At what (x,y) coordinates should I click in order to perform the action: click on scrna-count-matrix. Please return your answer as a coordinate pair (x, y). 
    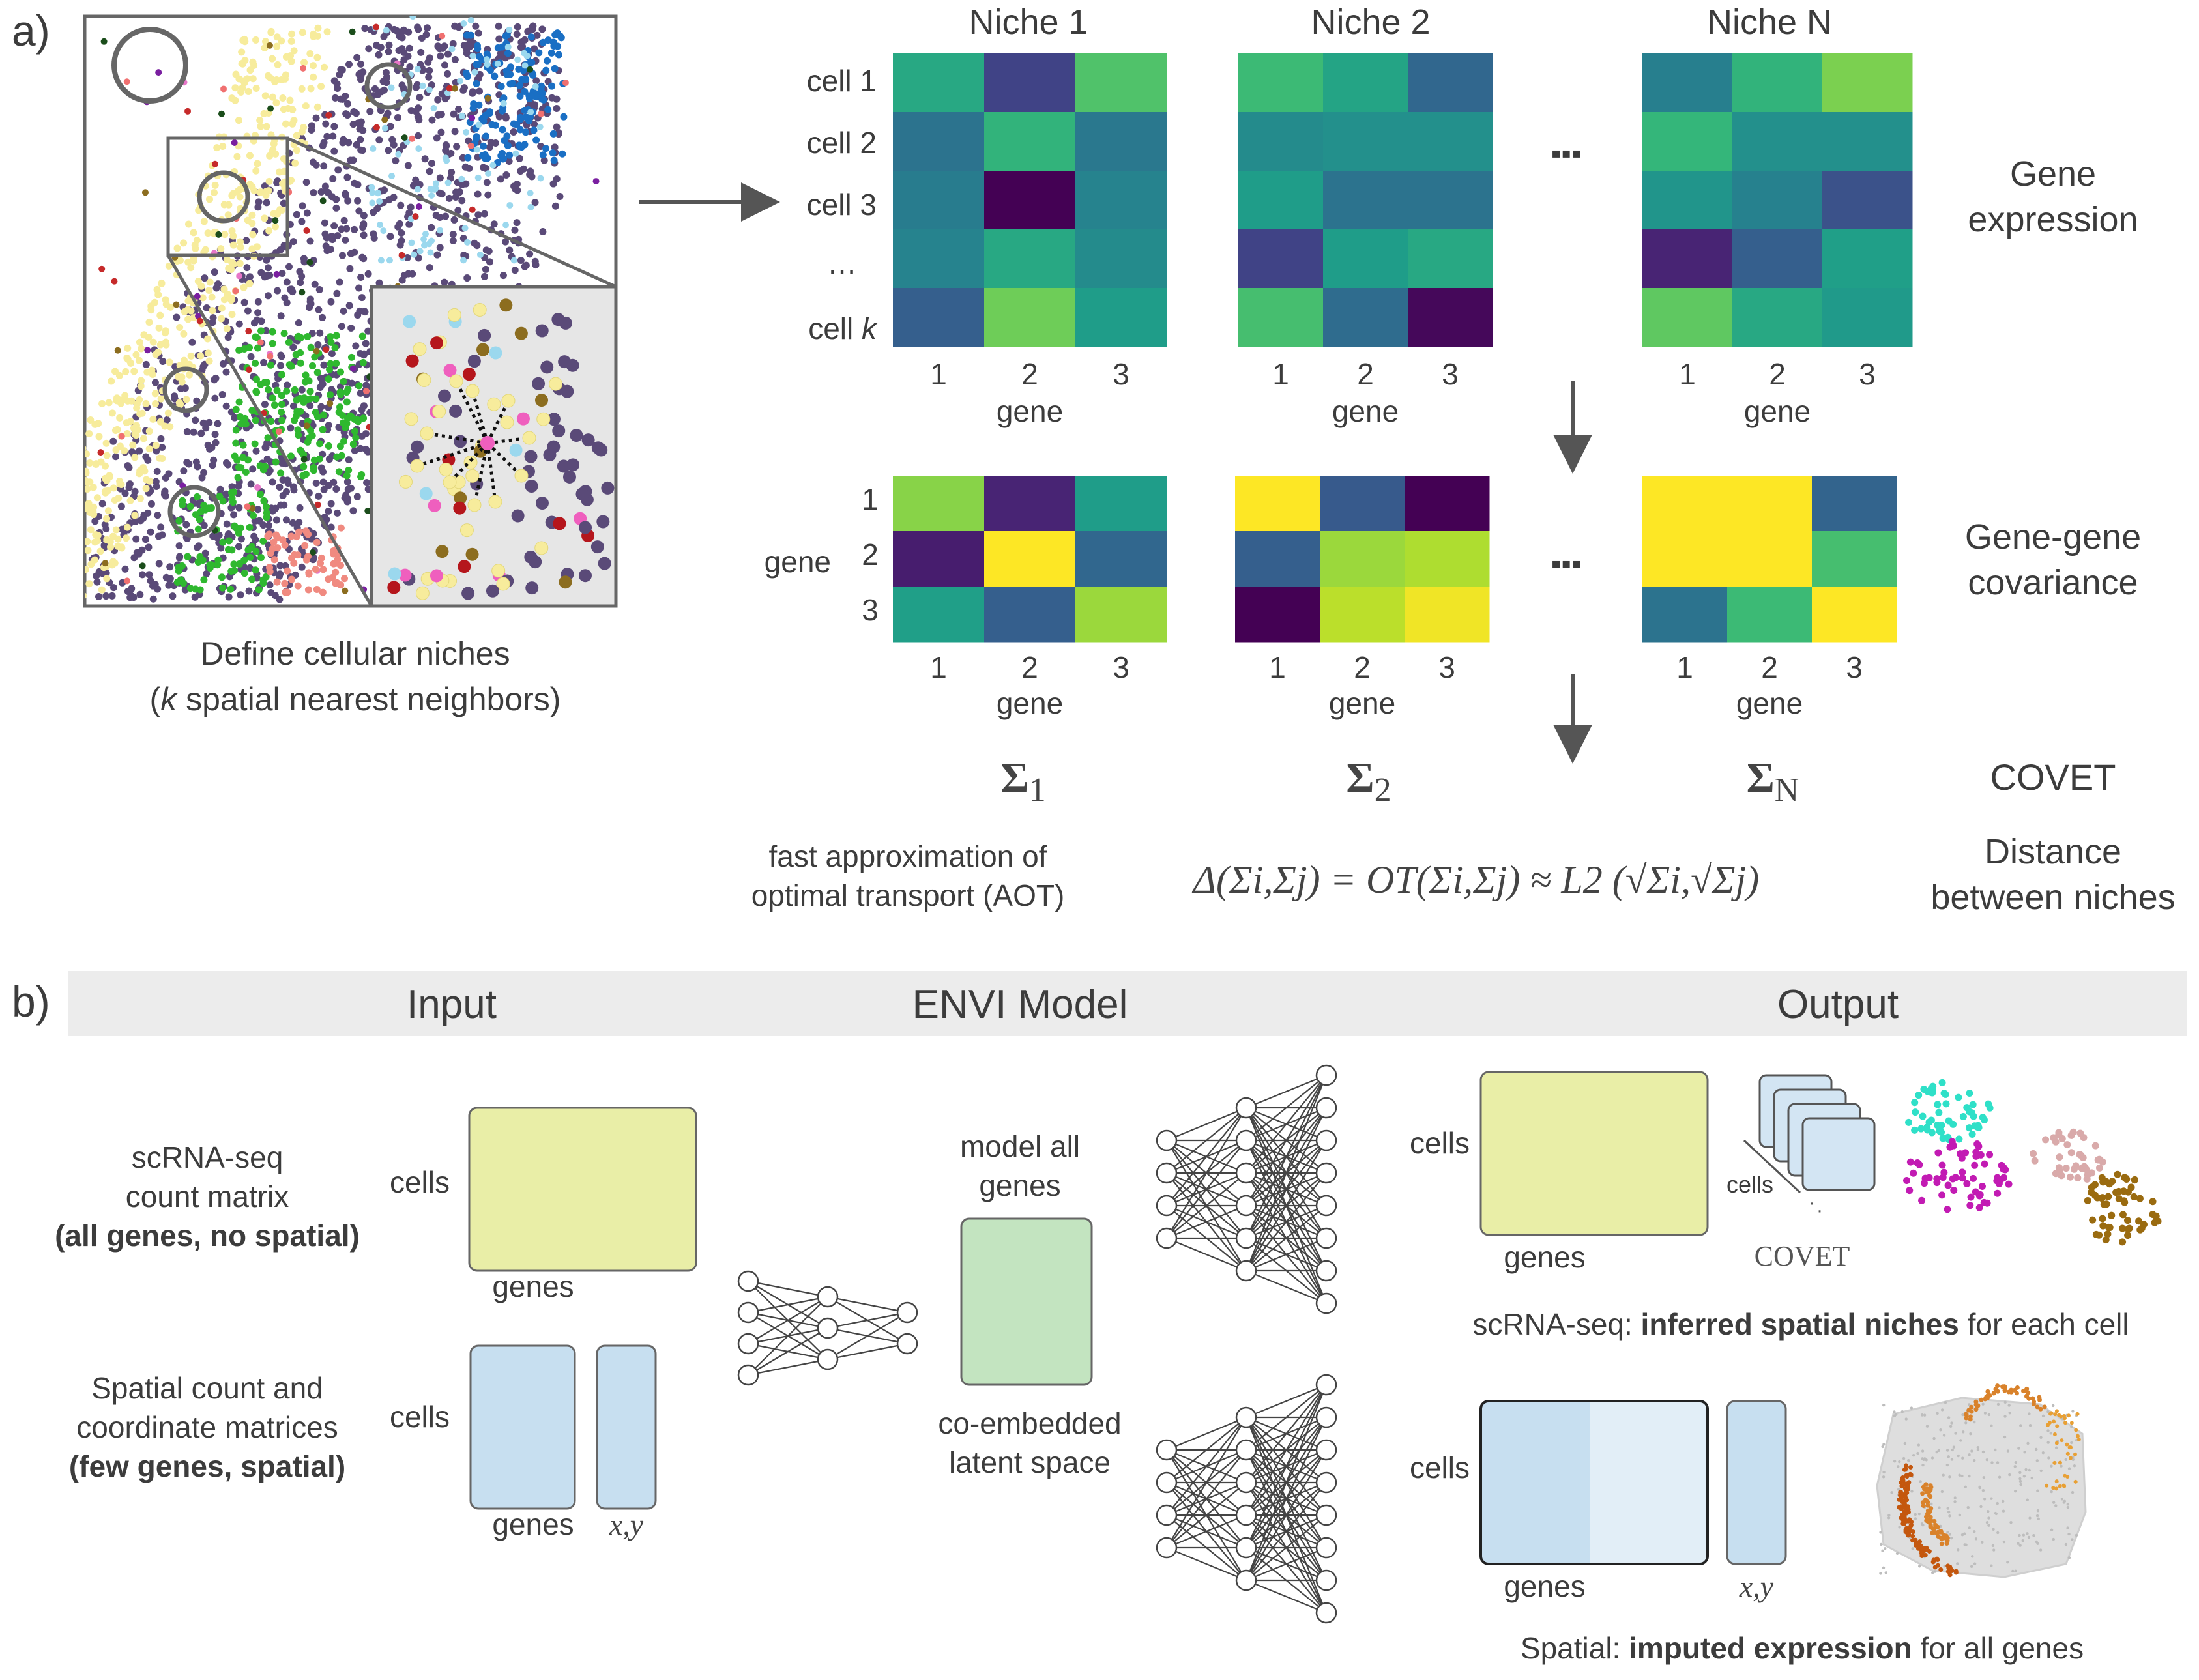
    Looking at the image, I should click on (582, 1189).